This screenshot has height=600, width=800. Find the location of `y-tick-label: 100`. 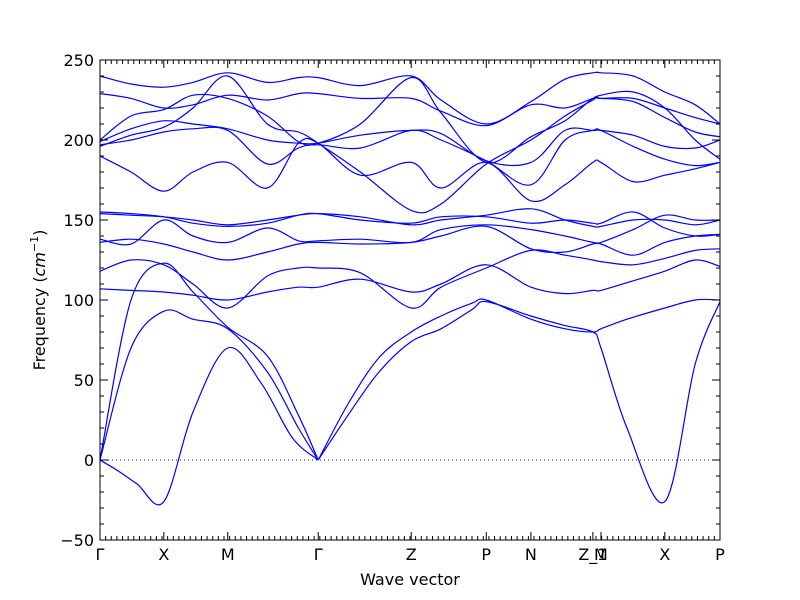

y-tick-label: 100 is located at coordinates (78, 300).